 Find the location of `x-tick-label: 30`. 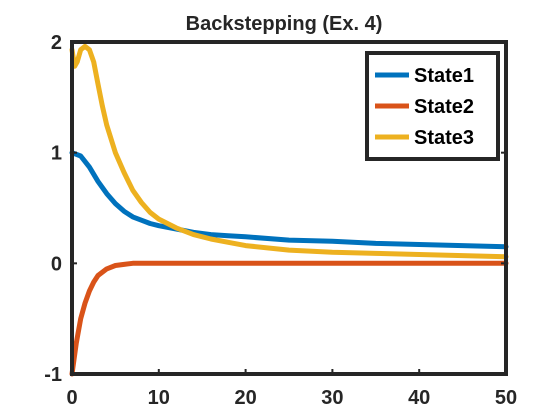

x-tick-label: 30 is located at coordinates (332, 398).